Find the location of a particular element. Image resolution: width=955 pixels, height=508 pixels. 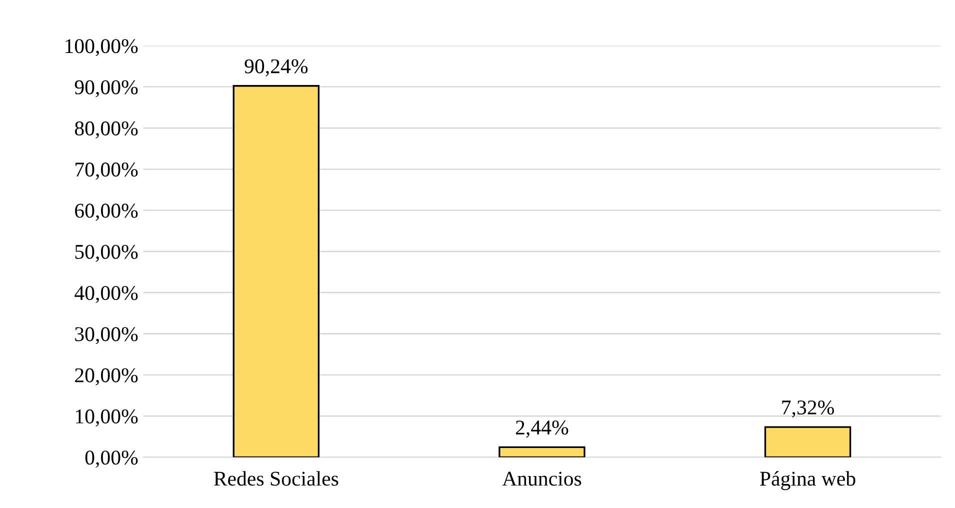

y-tick-label: 80,00% is located at coordinates (106, 129).